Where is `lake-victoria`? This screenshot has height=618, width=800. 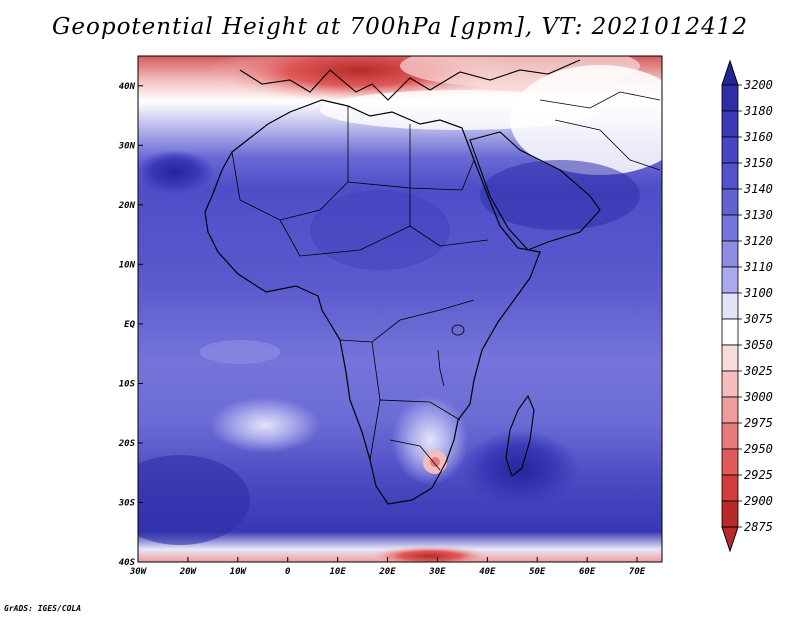 lake-victoria is located at coordinates (458, 330).